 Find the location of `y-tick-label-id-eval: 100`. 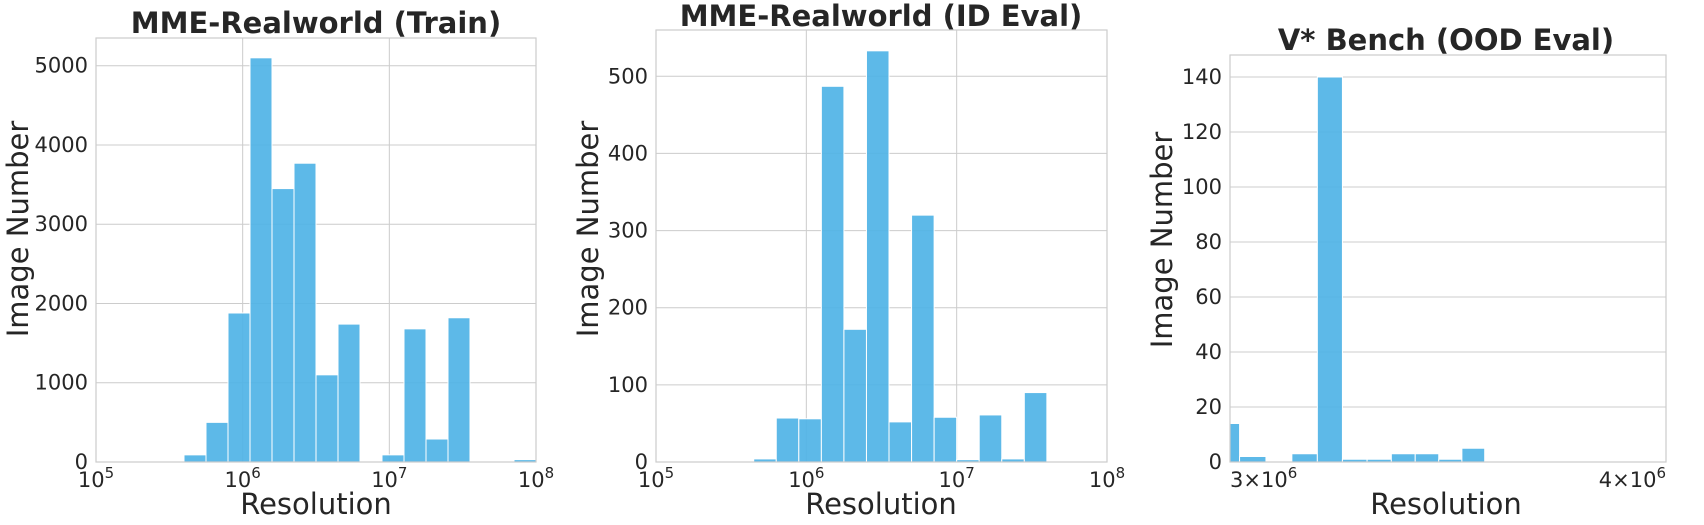

y-tick-label-id-eval: 100 is located at coordinates (628, 385).